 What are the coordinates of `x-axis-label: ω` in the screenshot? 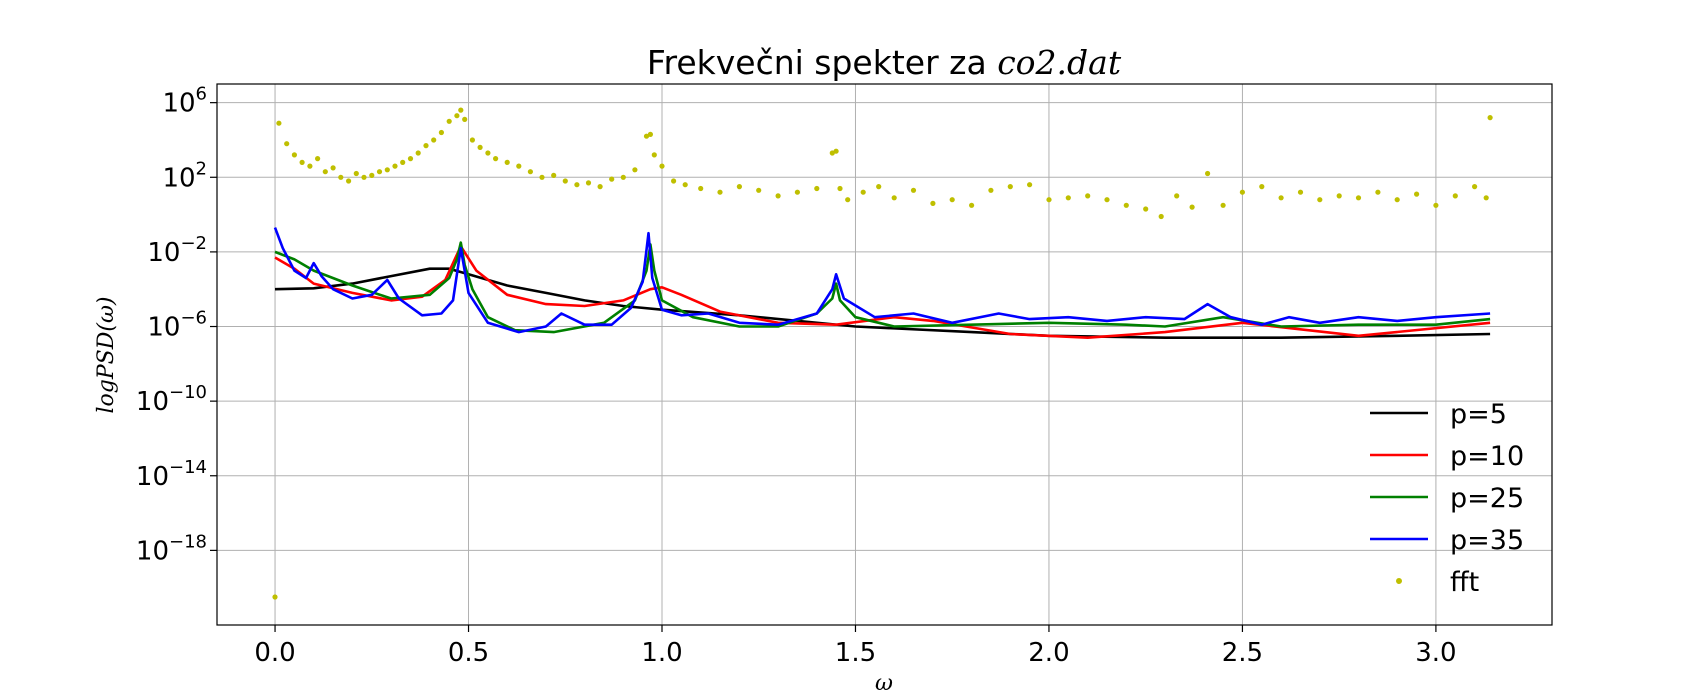 It's located at (884, 681).